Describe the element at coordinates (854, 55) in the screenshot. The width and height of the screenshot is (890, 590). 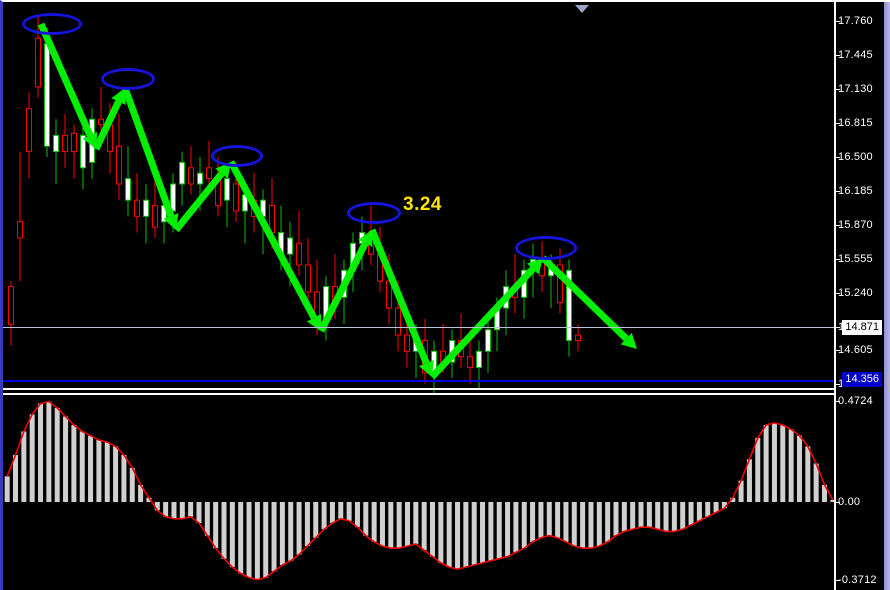
I see `price-tick-label: 17.445` at that location.